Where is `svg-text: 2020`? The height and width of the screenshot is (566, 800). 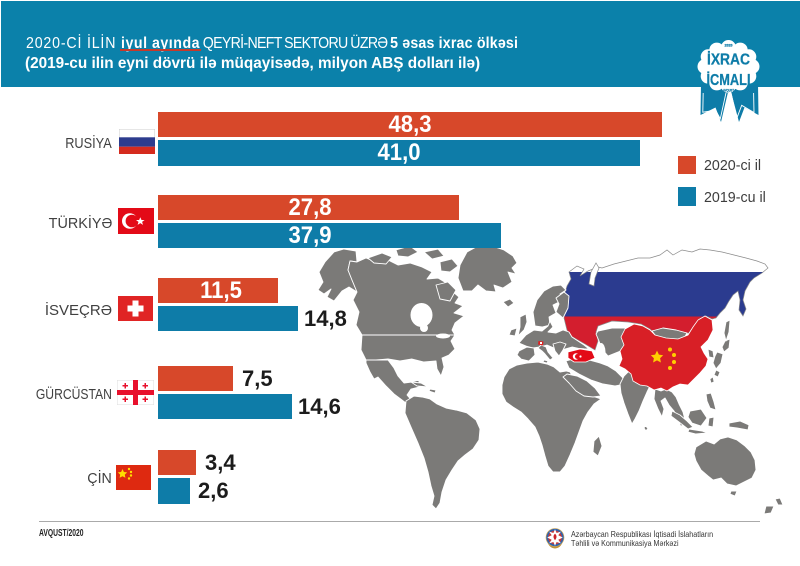
svg-text: 2020 is located at coordinates (729, 46).